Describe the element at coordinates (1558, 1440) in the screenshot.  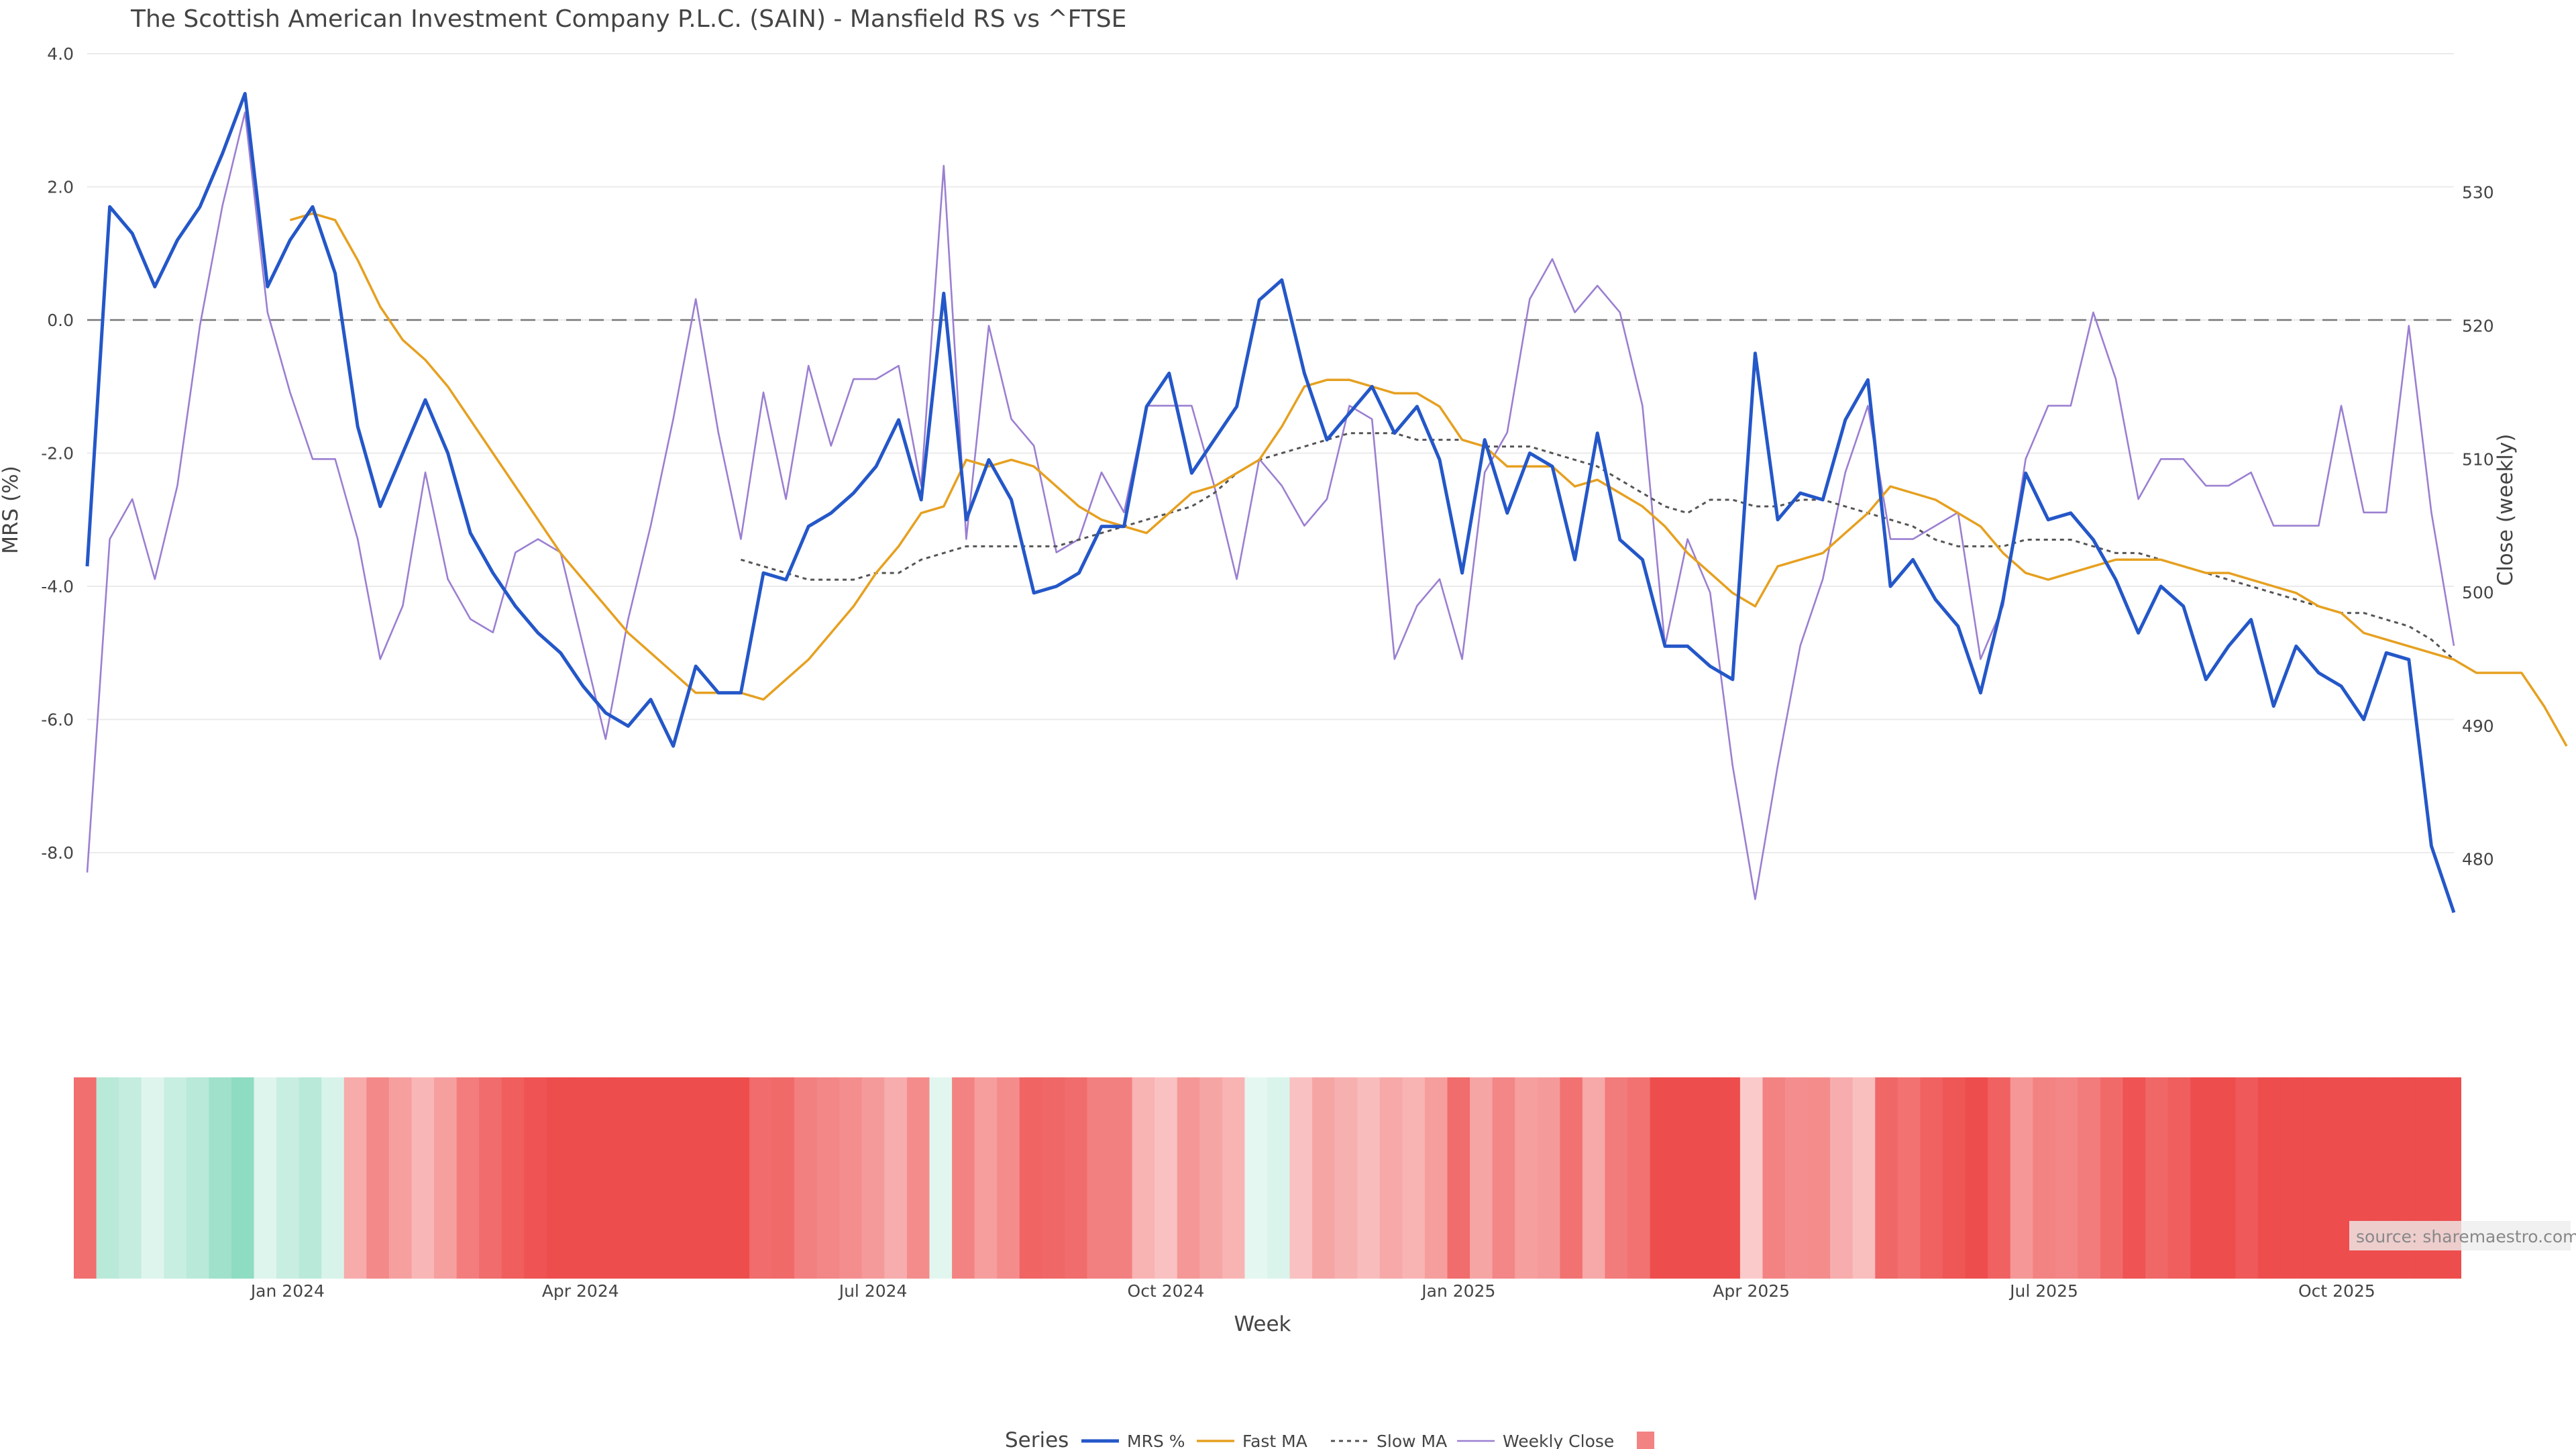
I see `legend-label: Weekly Close` at that location.